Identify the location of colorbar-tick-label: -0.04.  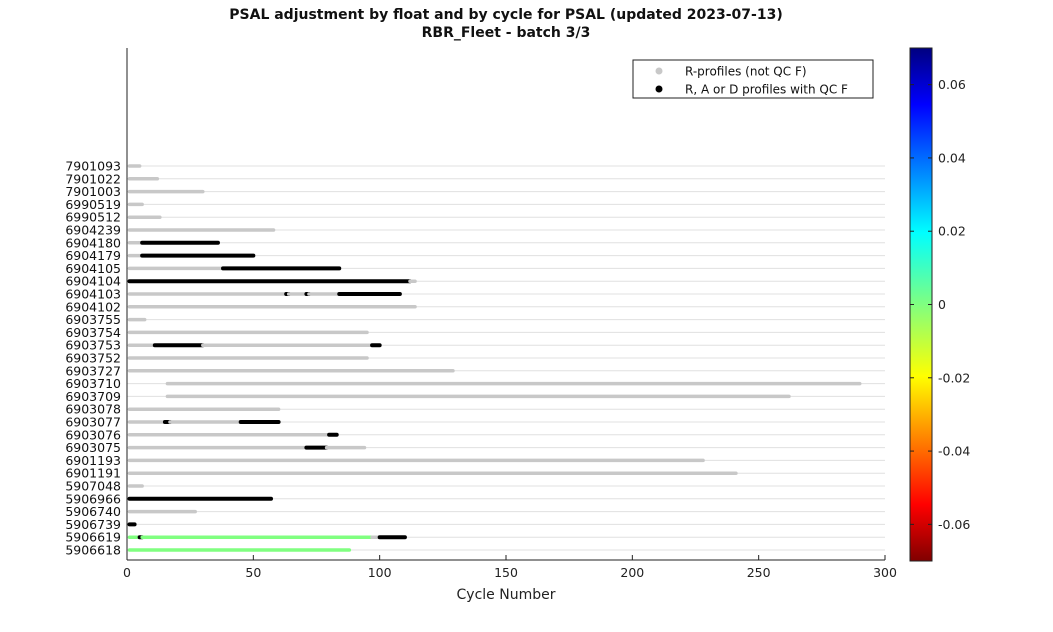
(954, 451).